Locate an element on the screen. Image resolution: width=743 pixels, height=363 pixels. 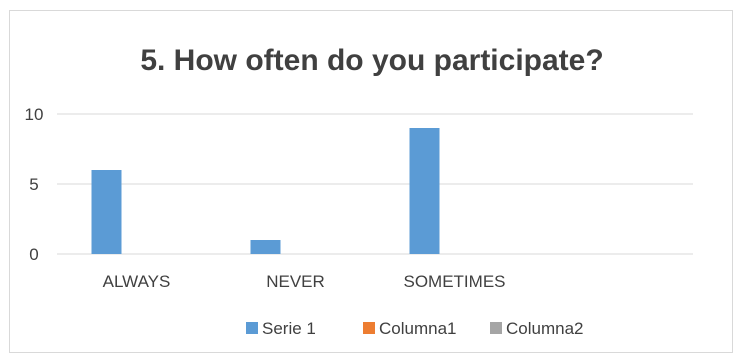
x-tick-label: NEVER is located at coordinates (295, 281).